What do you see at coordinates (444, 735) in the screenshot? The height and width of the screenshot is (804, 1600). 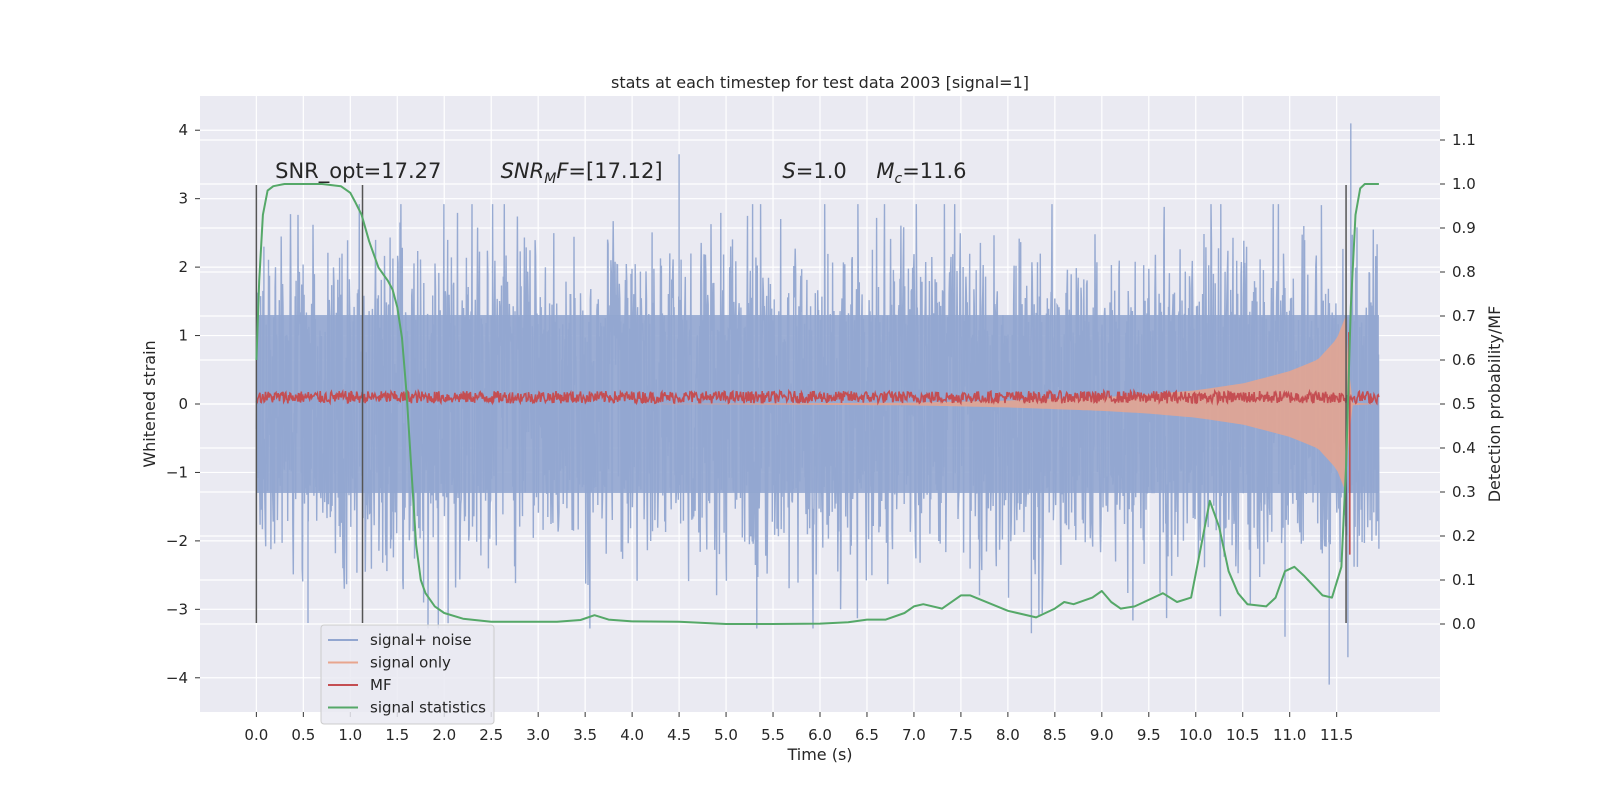 I see `x-tick-label: 2.0` at bounding box center [444, 735].